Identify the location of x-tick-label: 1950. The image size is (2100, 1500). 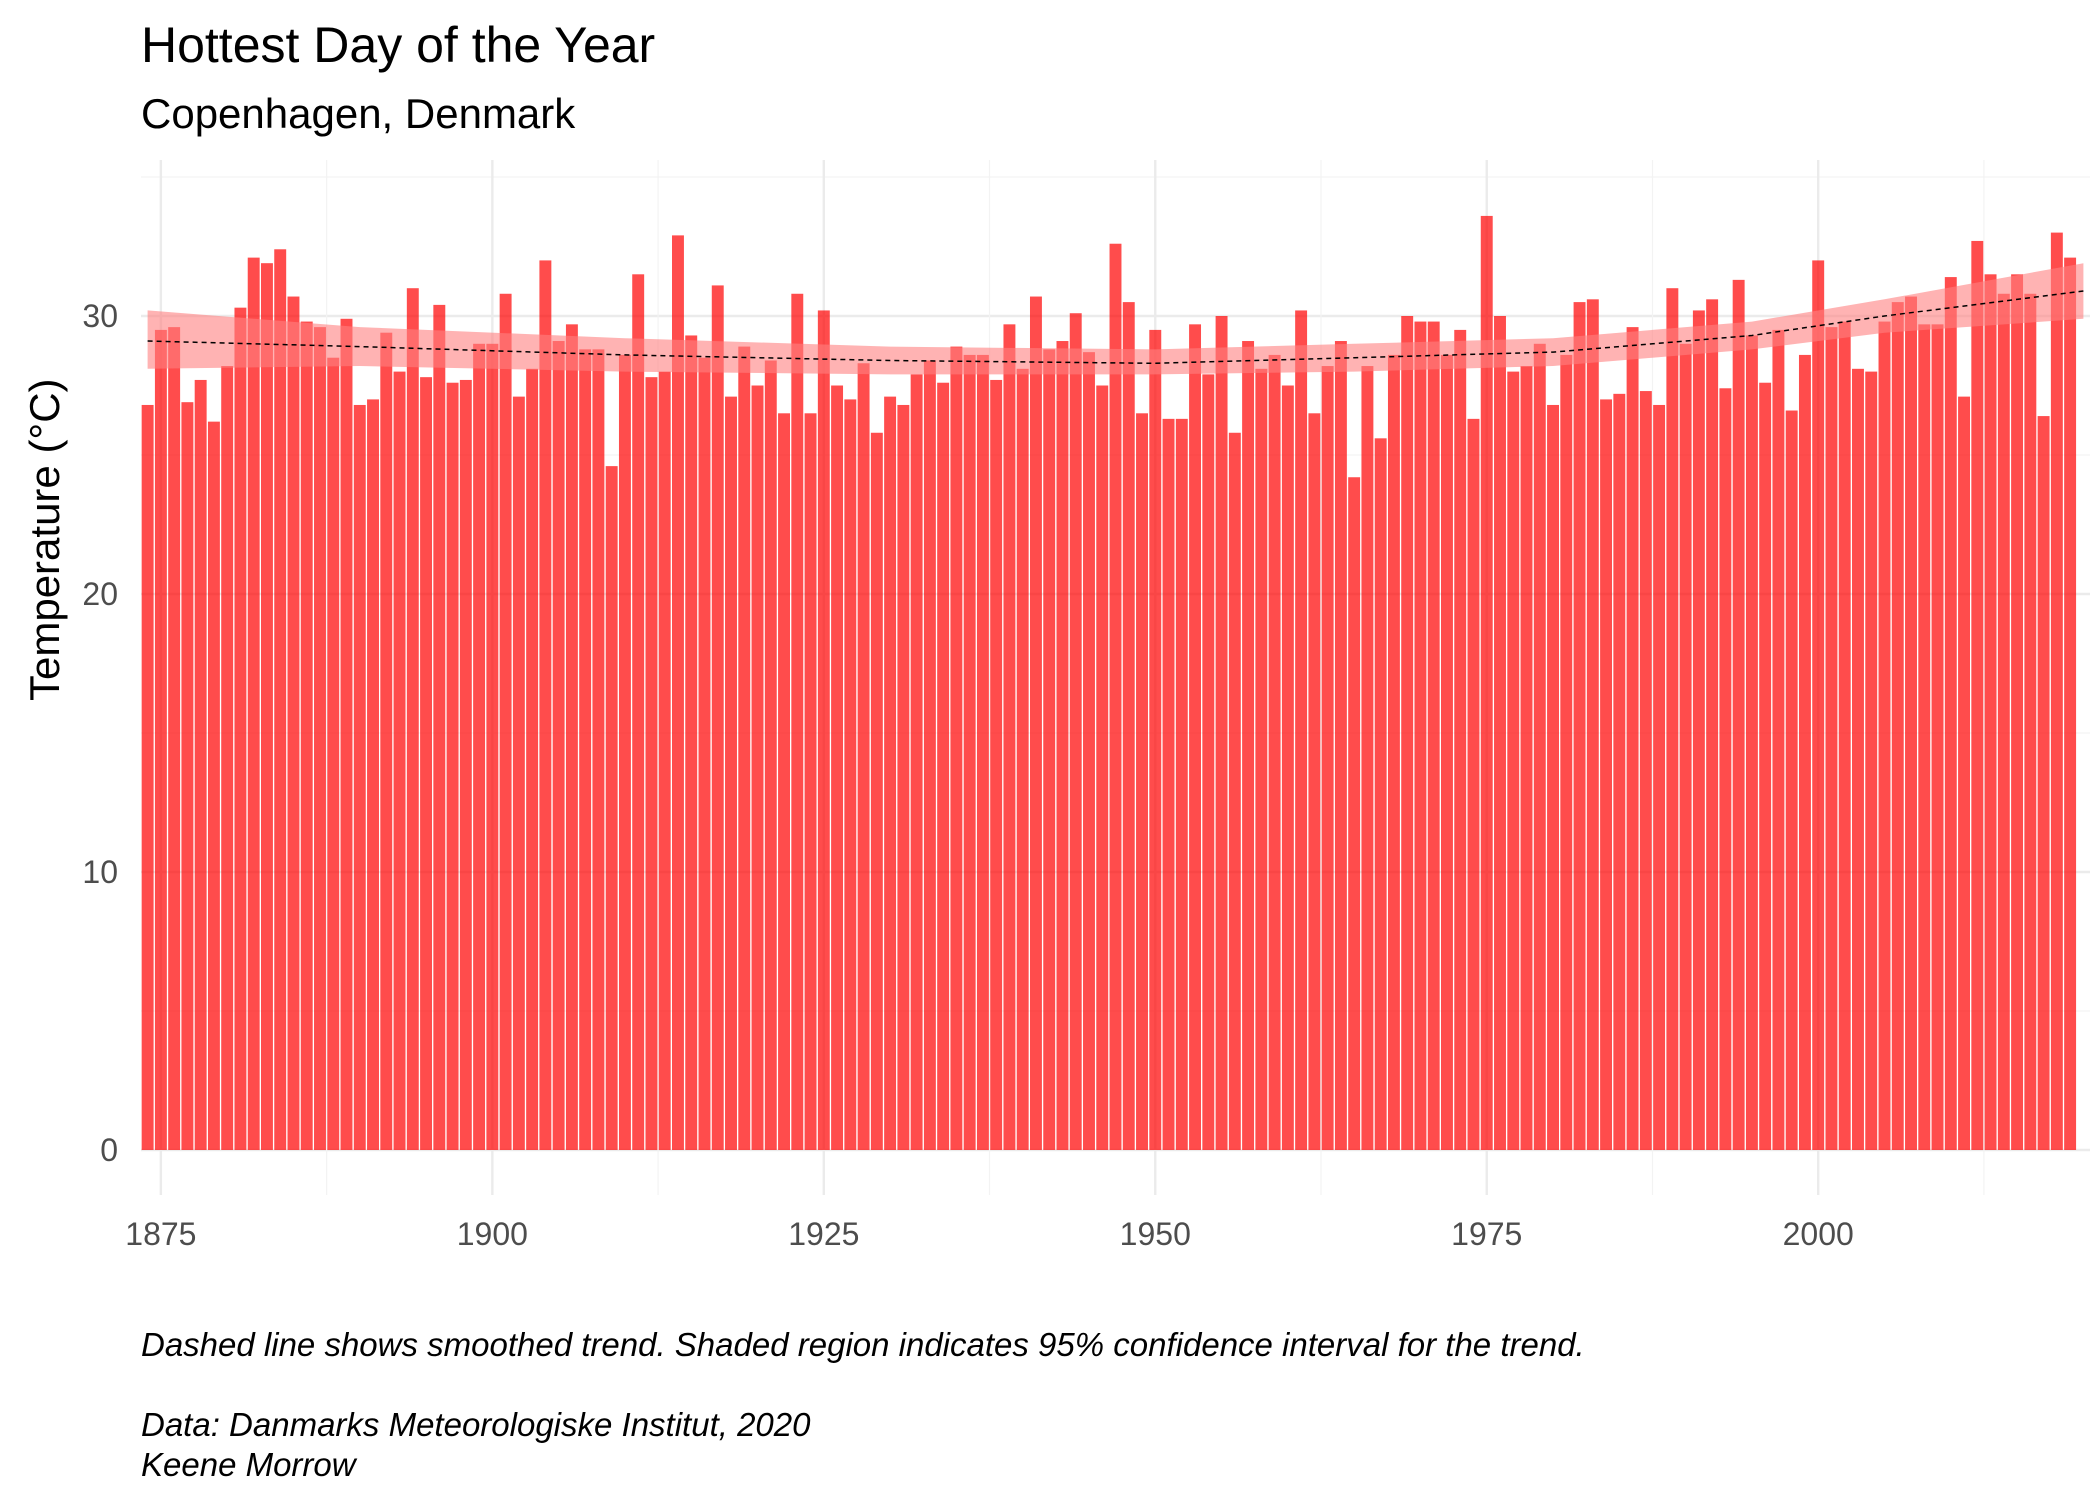
(1155, 1234).